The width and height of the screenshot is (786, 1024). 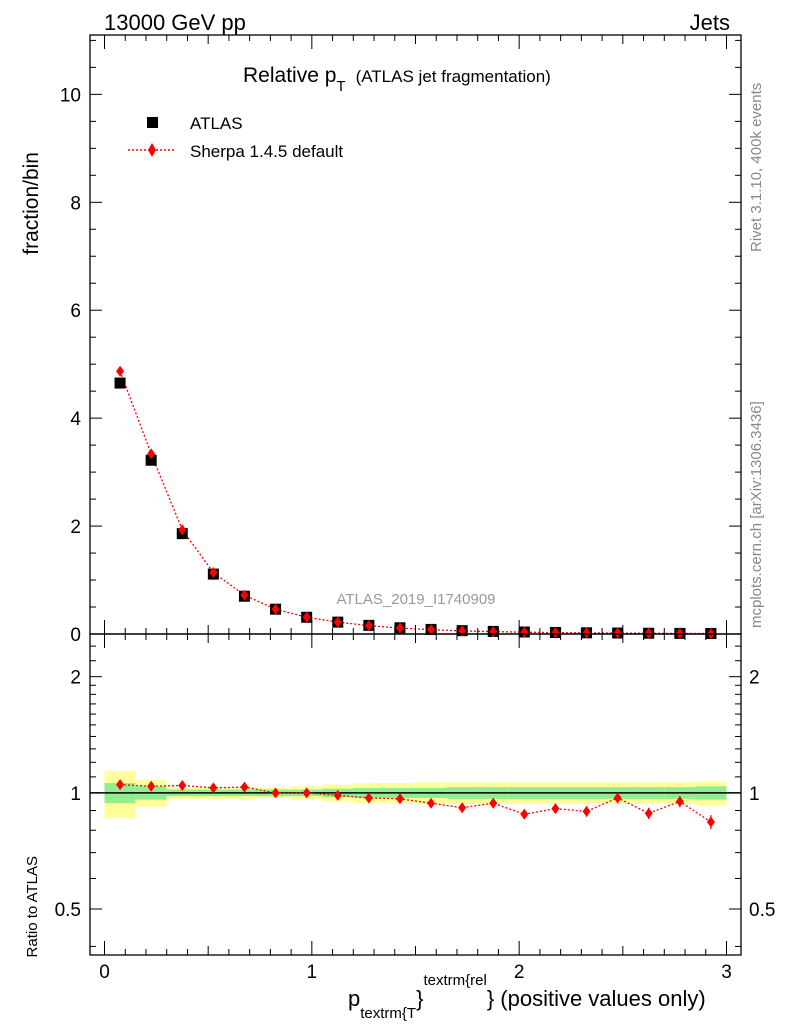 What do you see at coordinates (75, 527) in the screenshot?
I see `y-tick-label: 2` at bounding box center [75, 527].